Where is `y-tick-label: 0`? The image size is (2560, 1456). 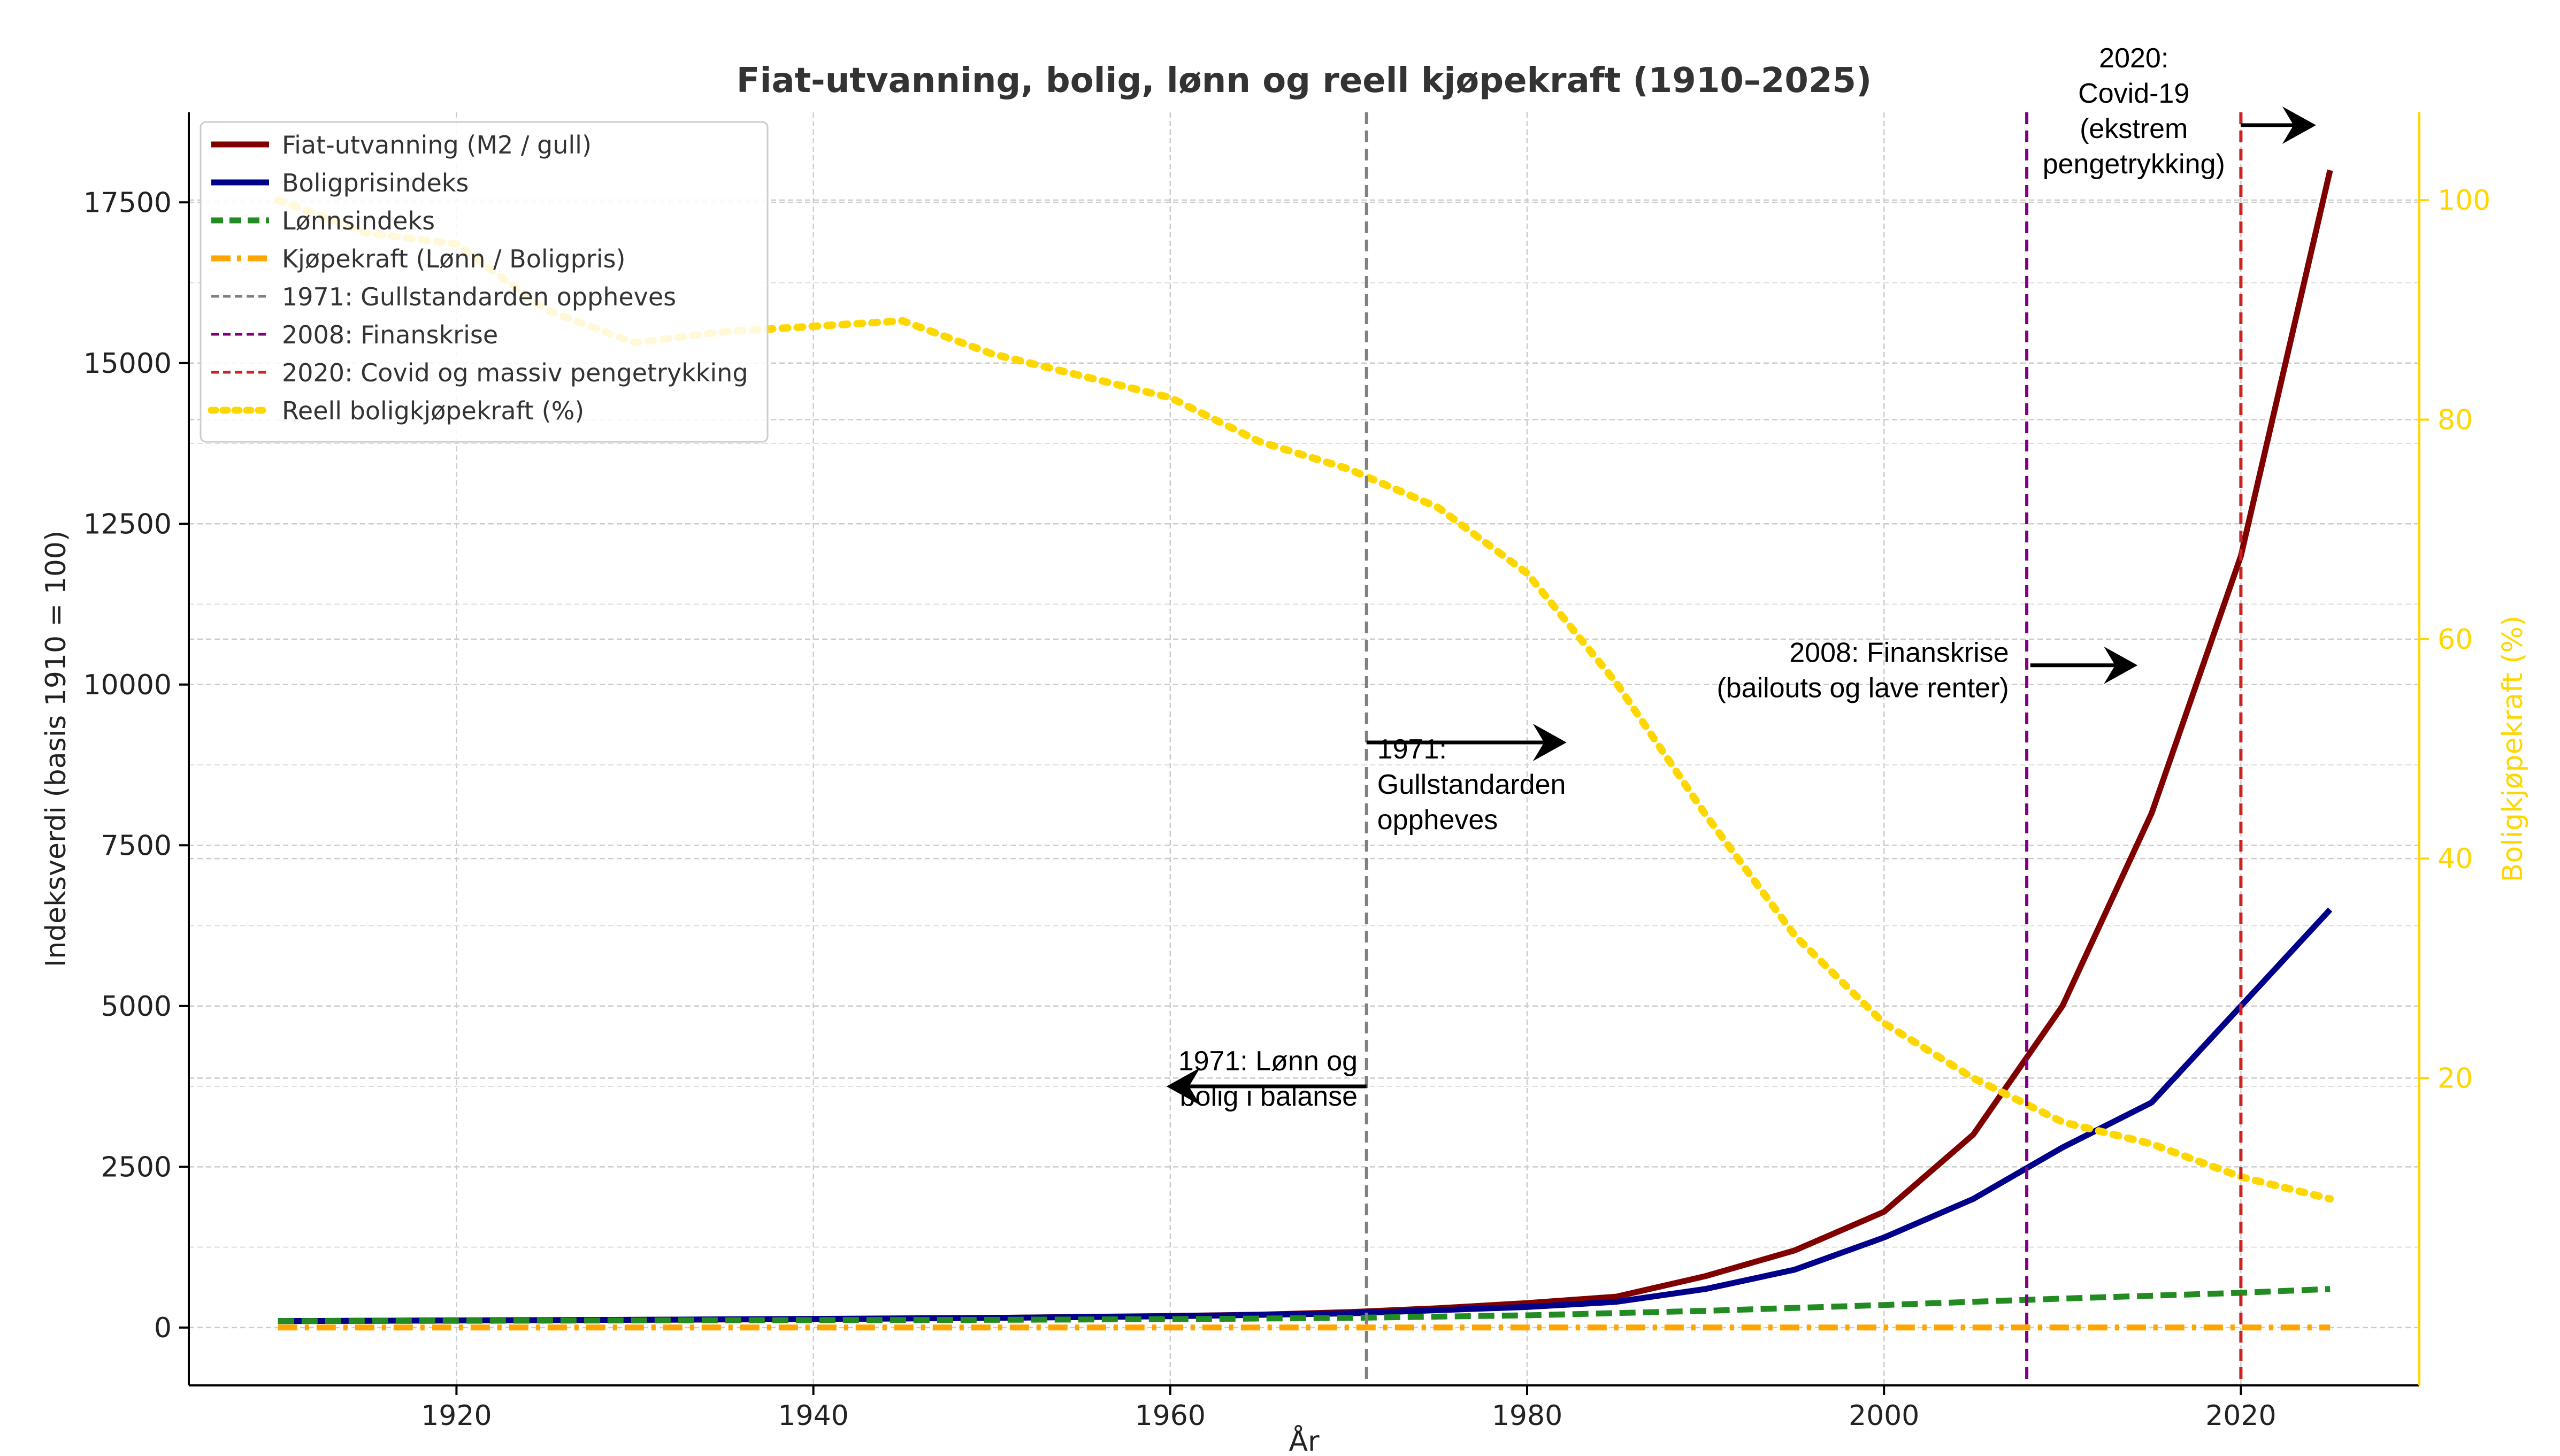
y-tick-label: 0 is located at coordinates (163, 1328).